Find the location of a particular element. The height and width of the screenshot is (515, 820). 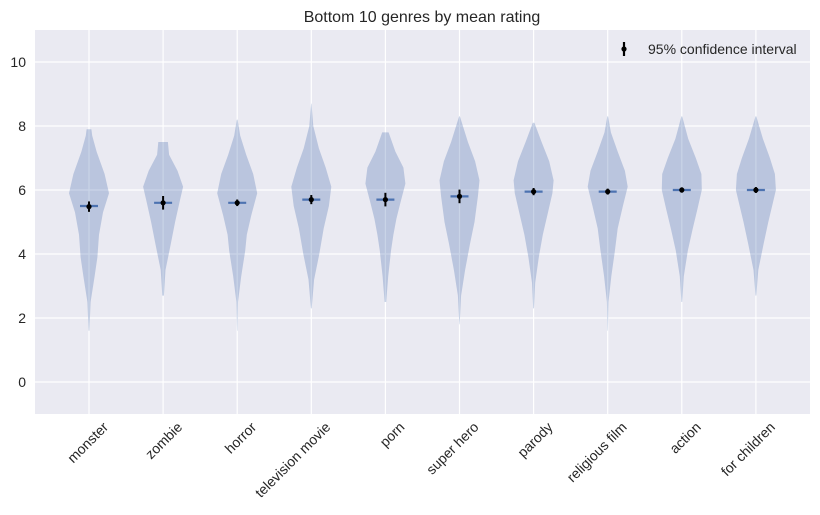

y-tick-label: 4 is located at coordinates (22, 254).